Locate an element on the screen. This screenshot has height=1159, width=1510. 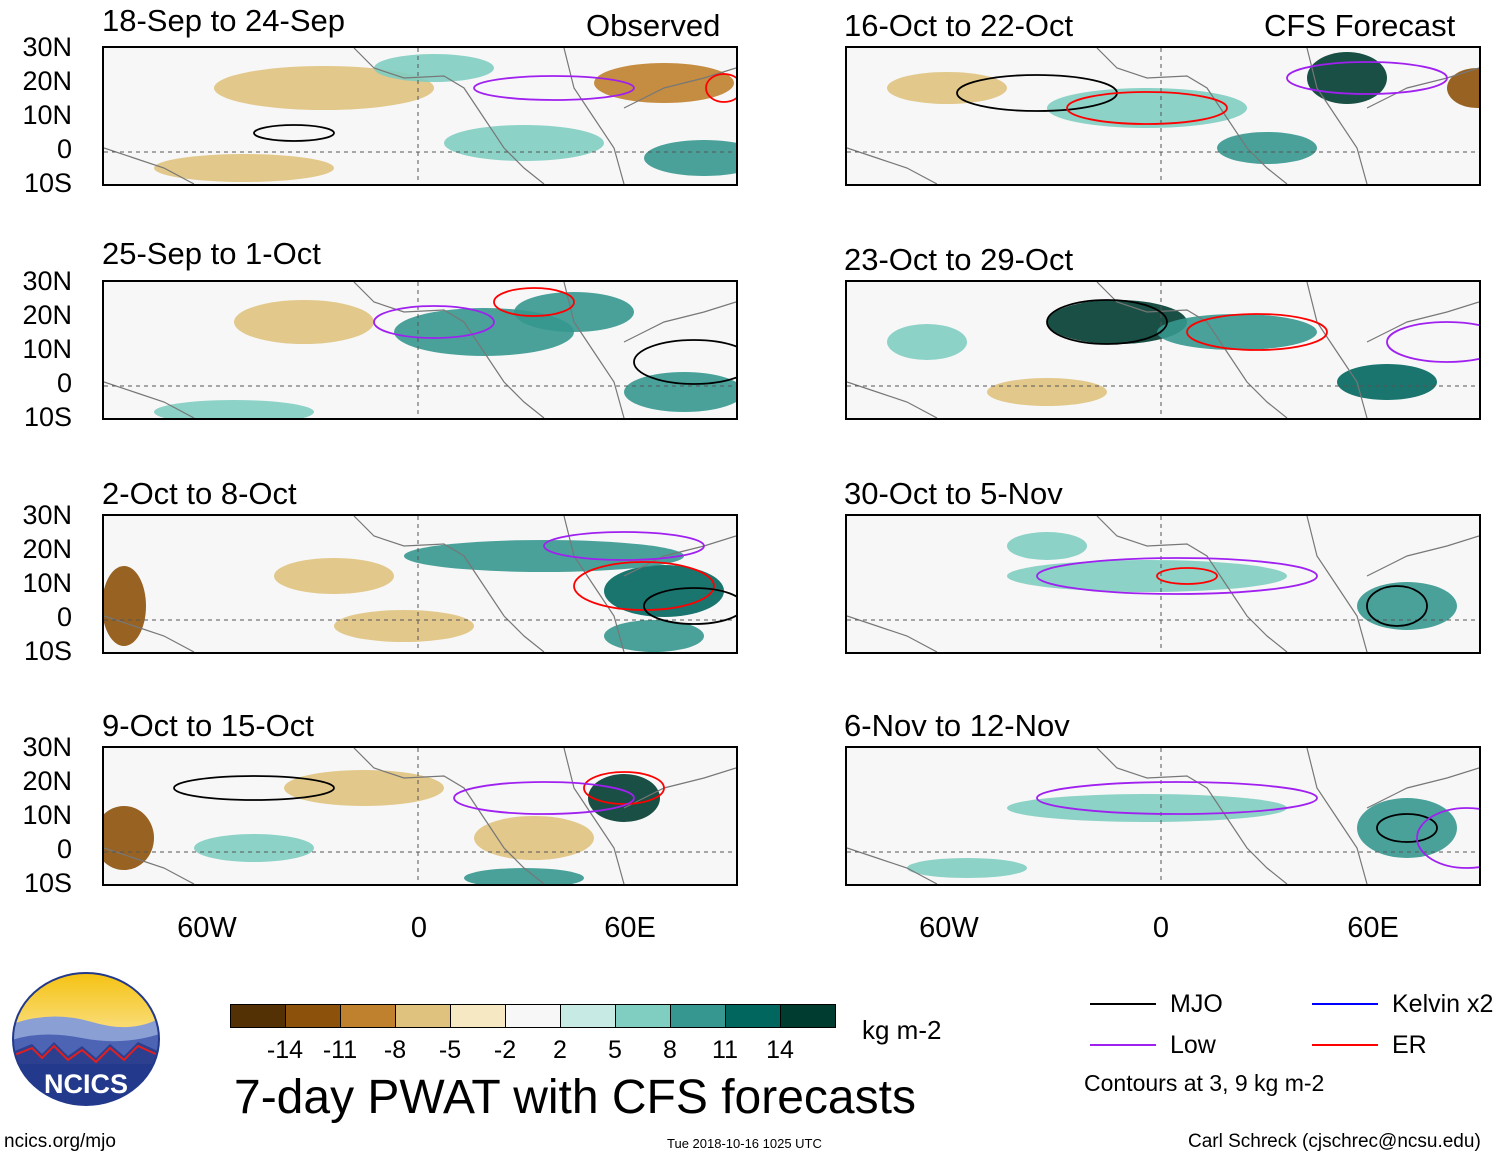
panel-title-obs-4: 9-Oct to 15-Oct is located at coordinates (208, 725).